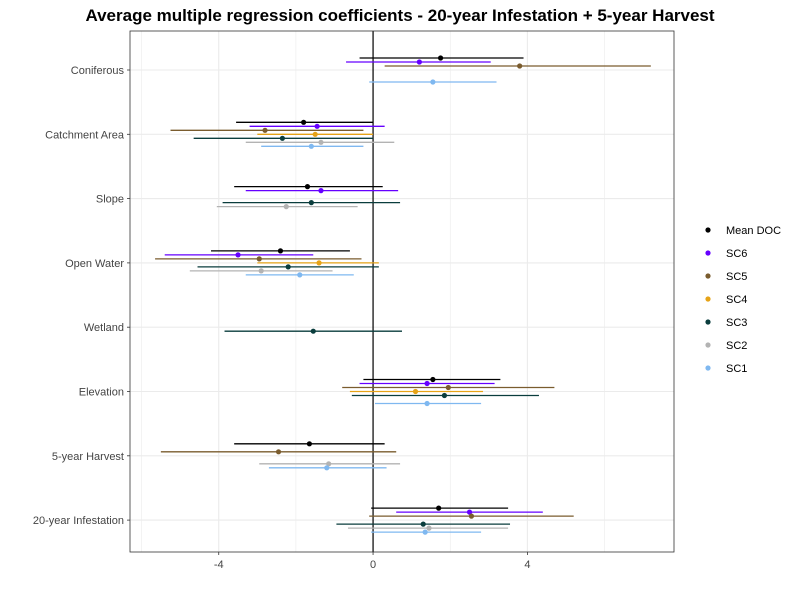 The image size is (800, 600). Describe the element at coordinates (753, 231) in the screenshot. I see `legend-label-mean-doc: Mean DOC` at that location.